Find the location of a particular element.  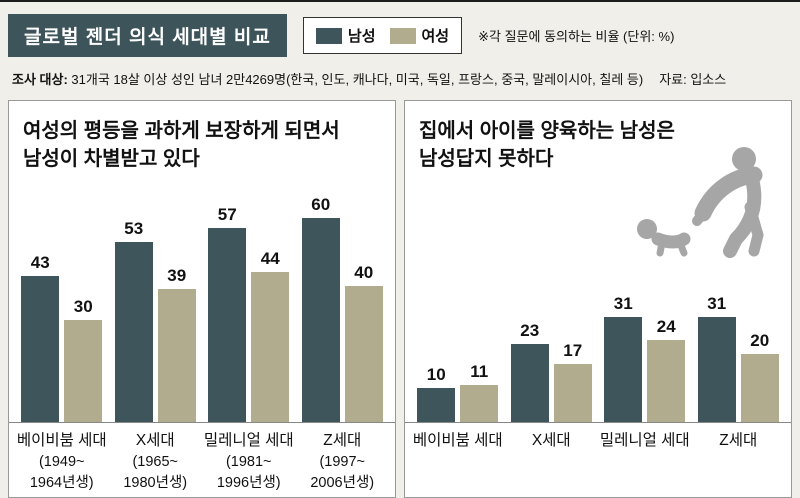

bar-column: 31 is located at coordinates (716, 357).